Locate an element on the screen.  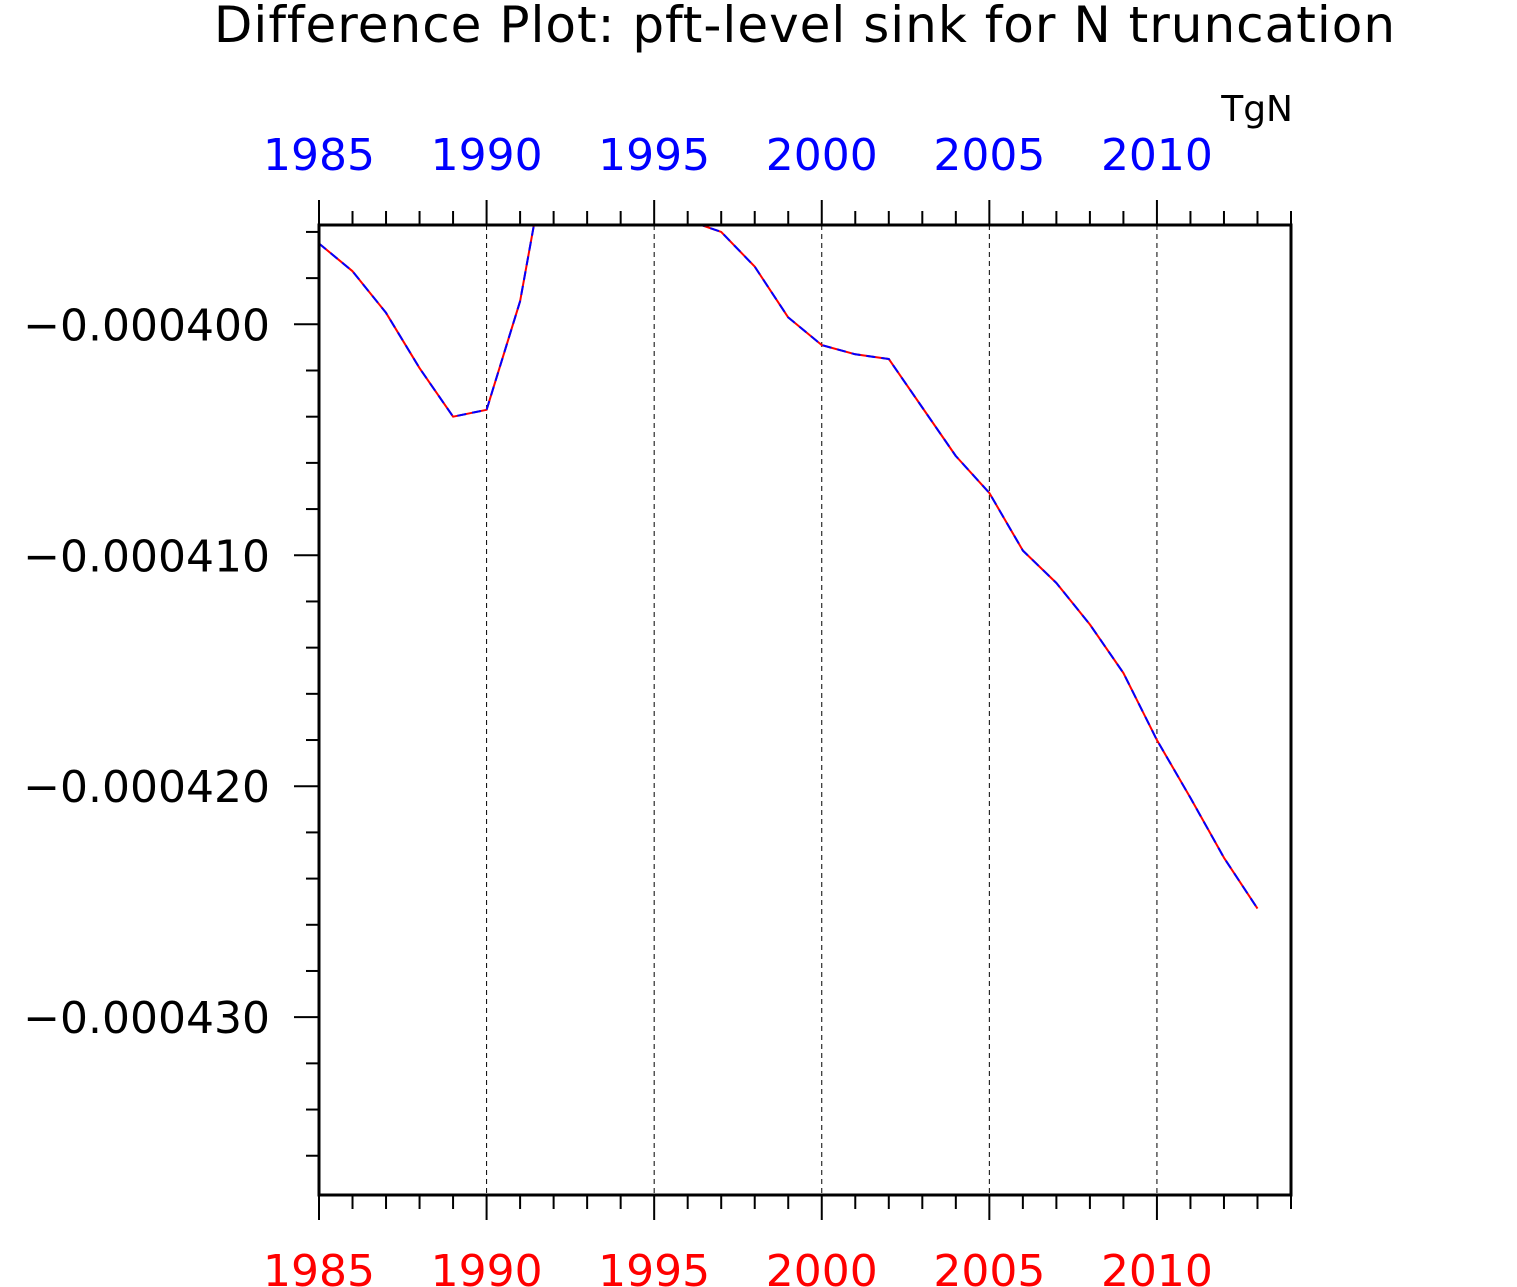
bottom-x-tick-label-1995: 1995 is located at coordinates (654, 1266).